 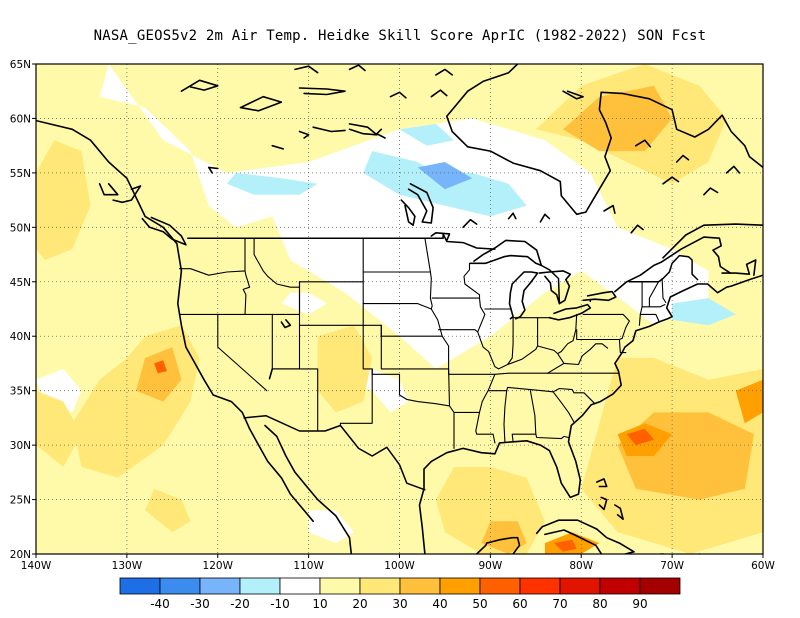 What do you see at coordinates (399, 604) in the screenshot?
I see `colorbar-label: 30` at bounding box center [399, 604].